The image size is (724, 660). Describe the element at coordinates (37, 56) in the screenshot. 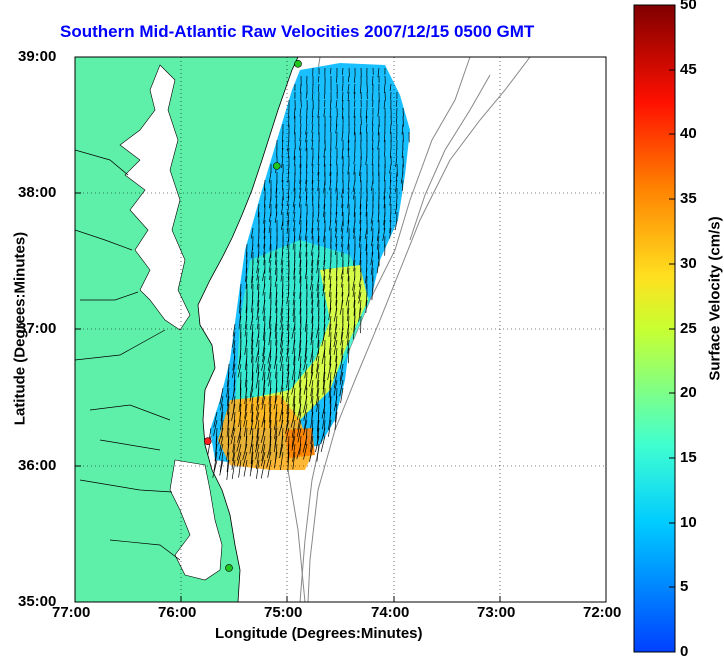

I see `y-tick-label: 39:00` at that location.